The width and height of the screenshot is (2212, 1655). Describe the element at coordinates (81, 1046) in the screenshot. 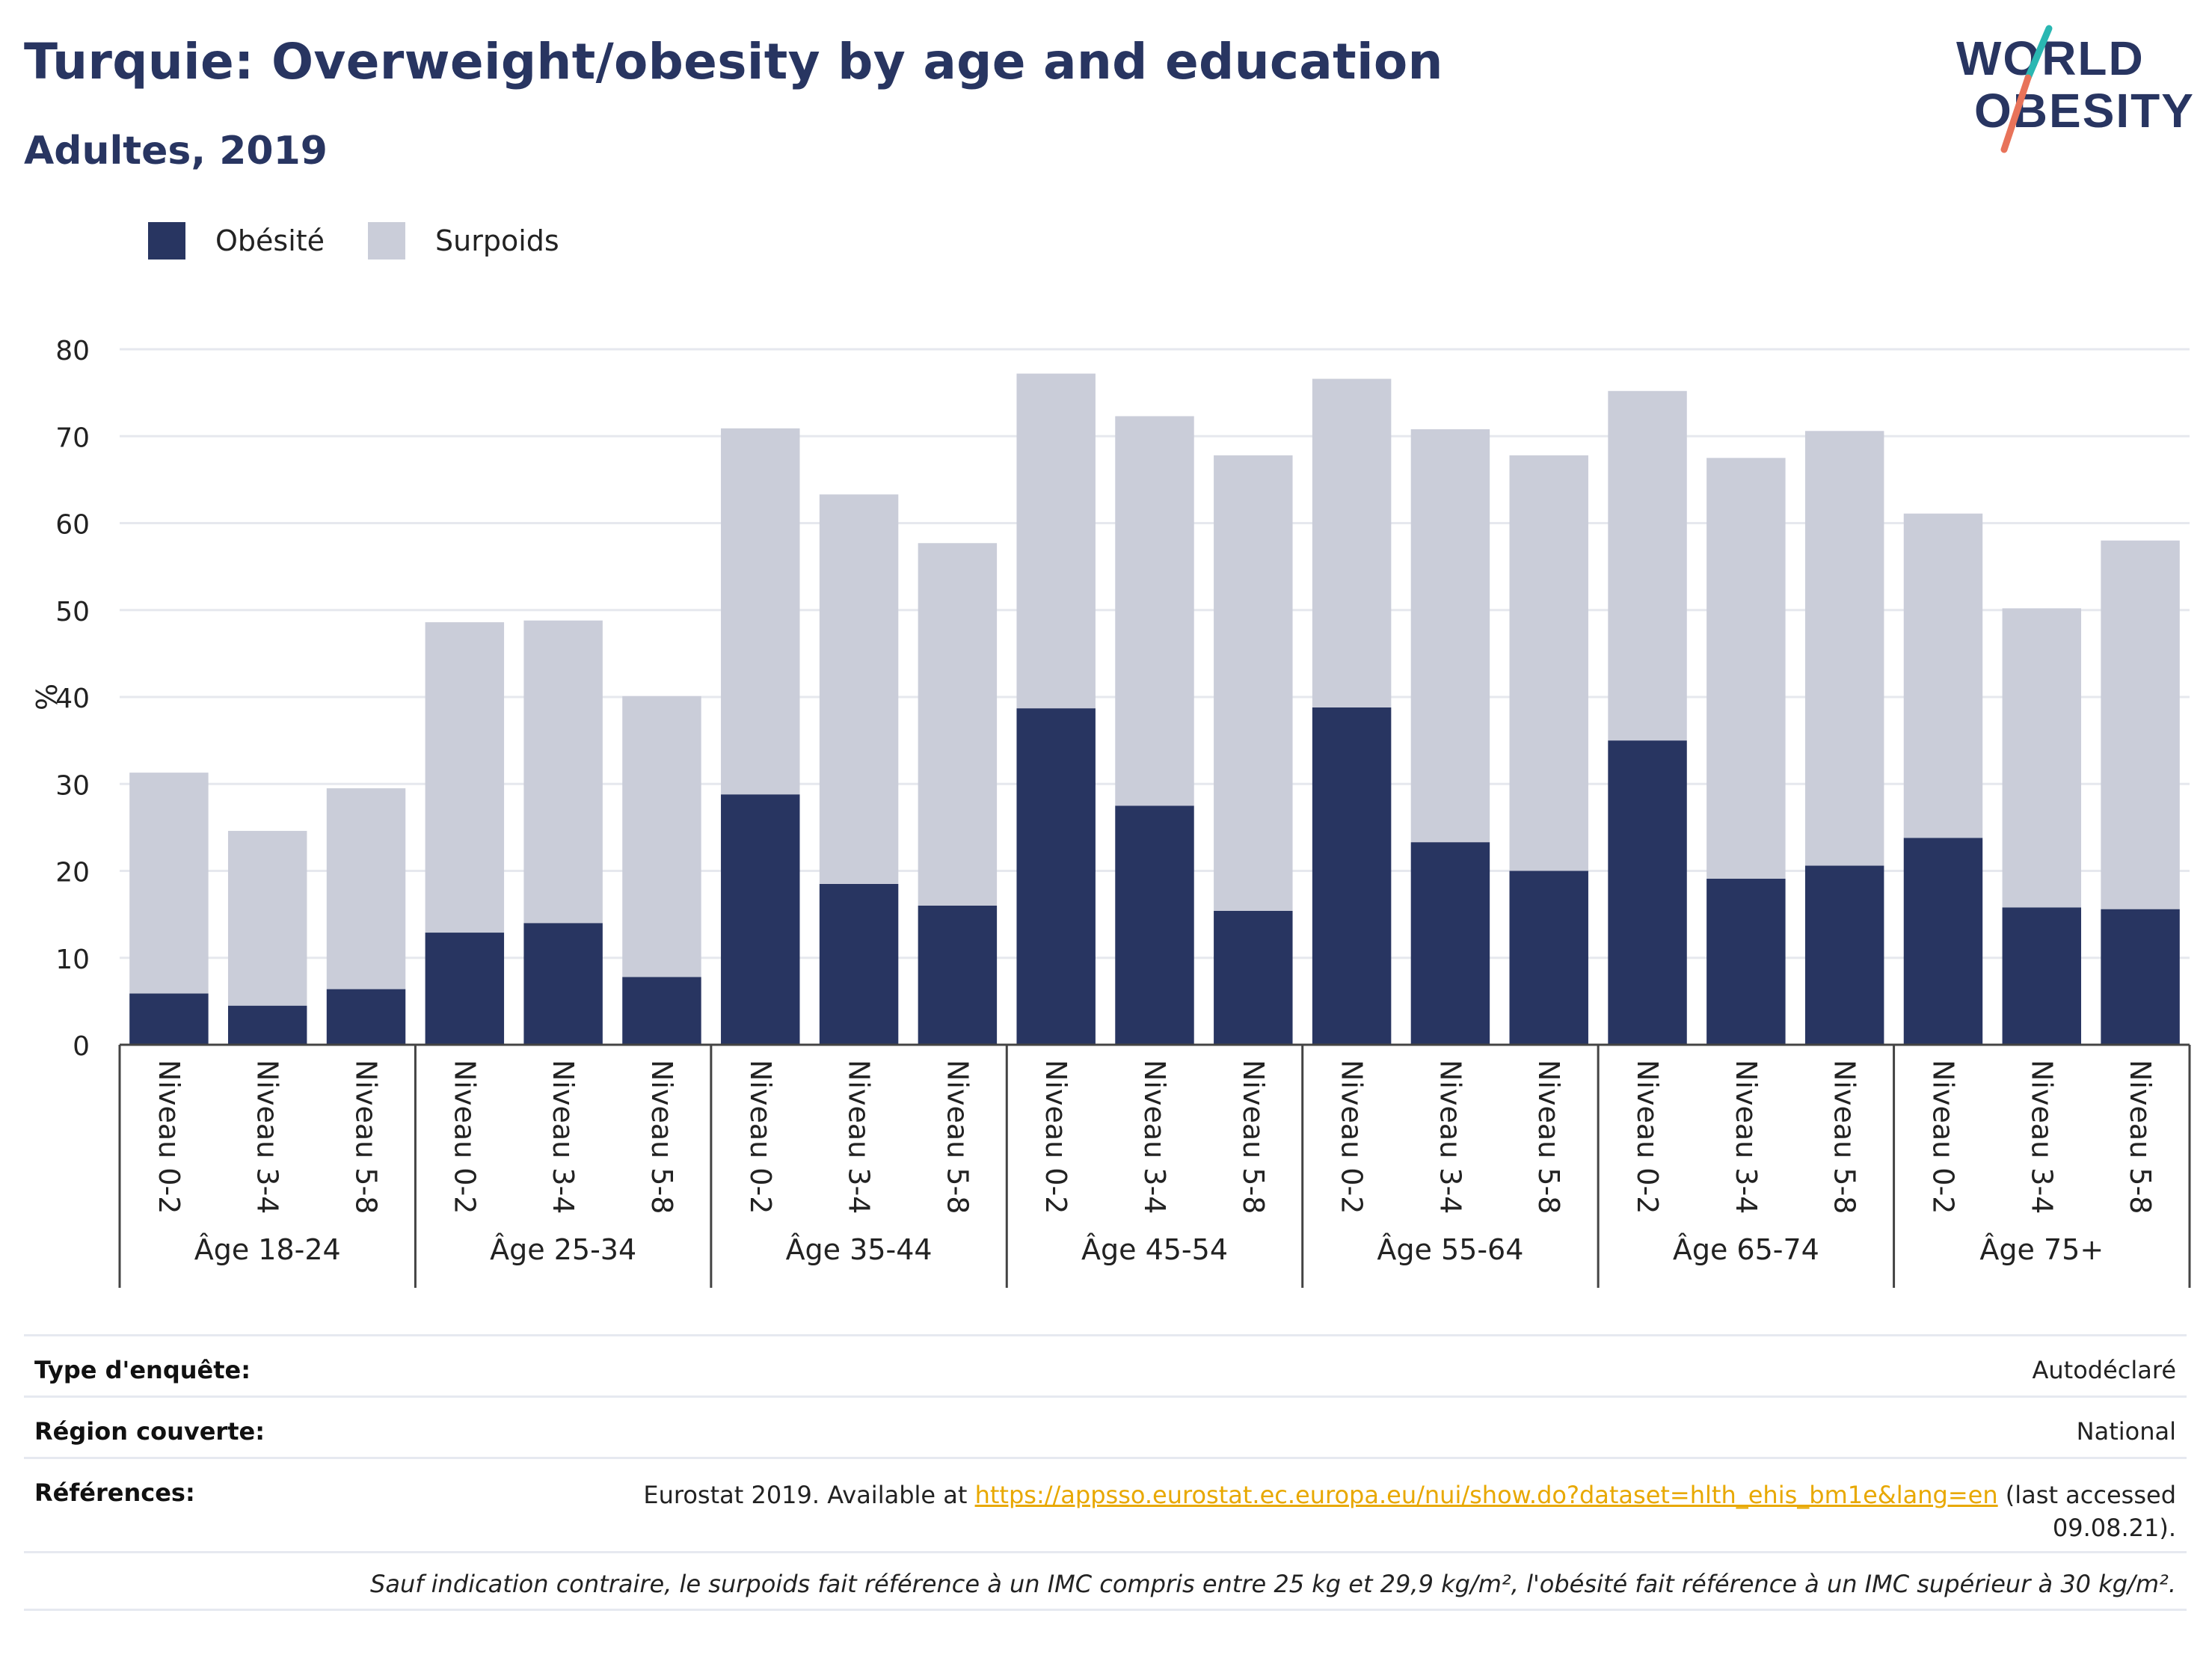

I see `y-tick-label: 0` at that location.